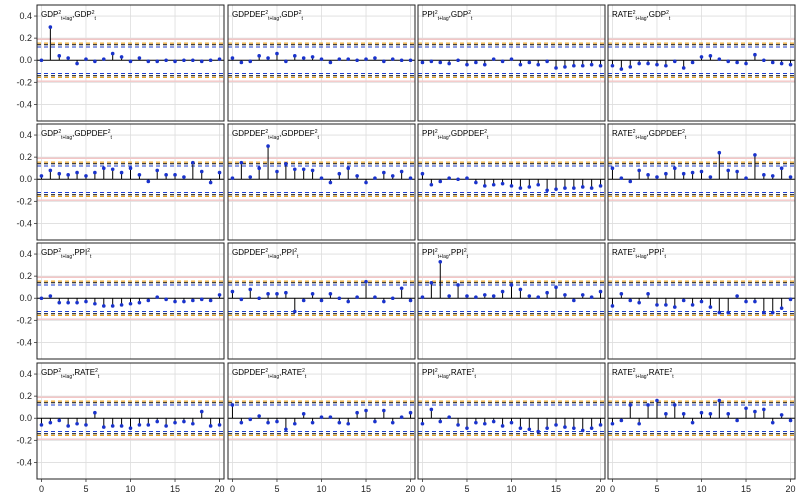 This screenshot has width=800, height=500. What do you see at coordinates (120, 63) in the screenshot?
I see `panel-1: GDP2t+lag,GDP2t-0.4-0.20.00.20.4` at bounding box center [120, 63].